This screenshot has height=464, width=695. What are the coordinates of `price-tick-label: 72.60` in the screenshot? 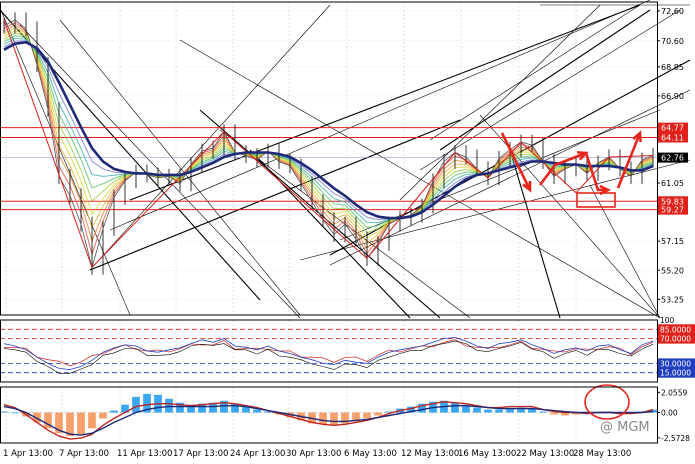 It's located at (672, 11).